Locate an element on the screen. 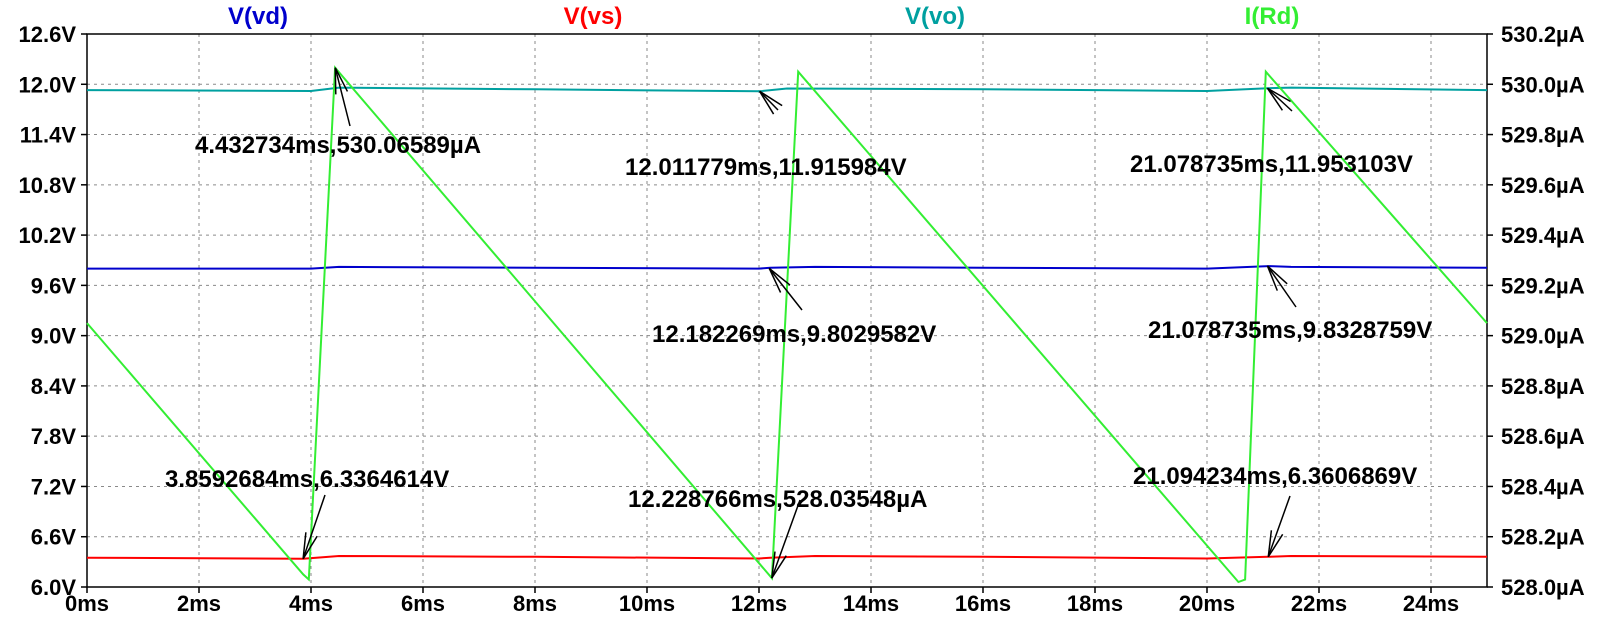 Image resolution: width=1616 pixels, height=637 pixels. y-right-tick-label: 528.8µA is located at coordinates (1543, 386).